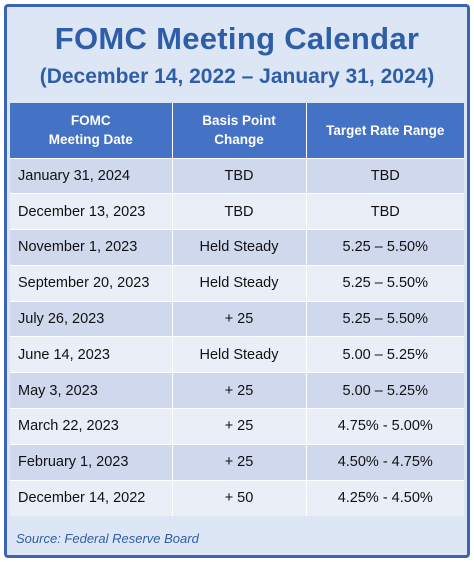  Describe the element at coordinates (91, 130) in the screenshot. I see `column-header-date: FOMC Meeting Date` at that location.